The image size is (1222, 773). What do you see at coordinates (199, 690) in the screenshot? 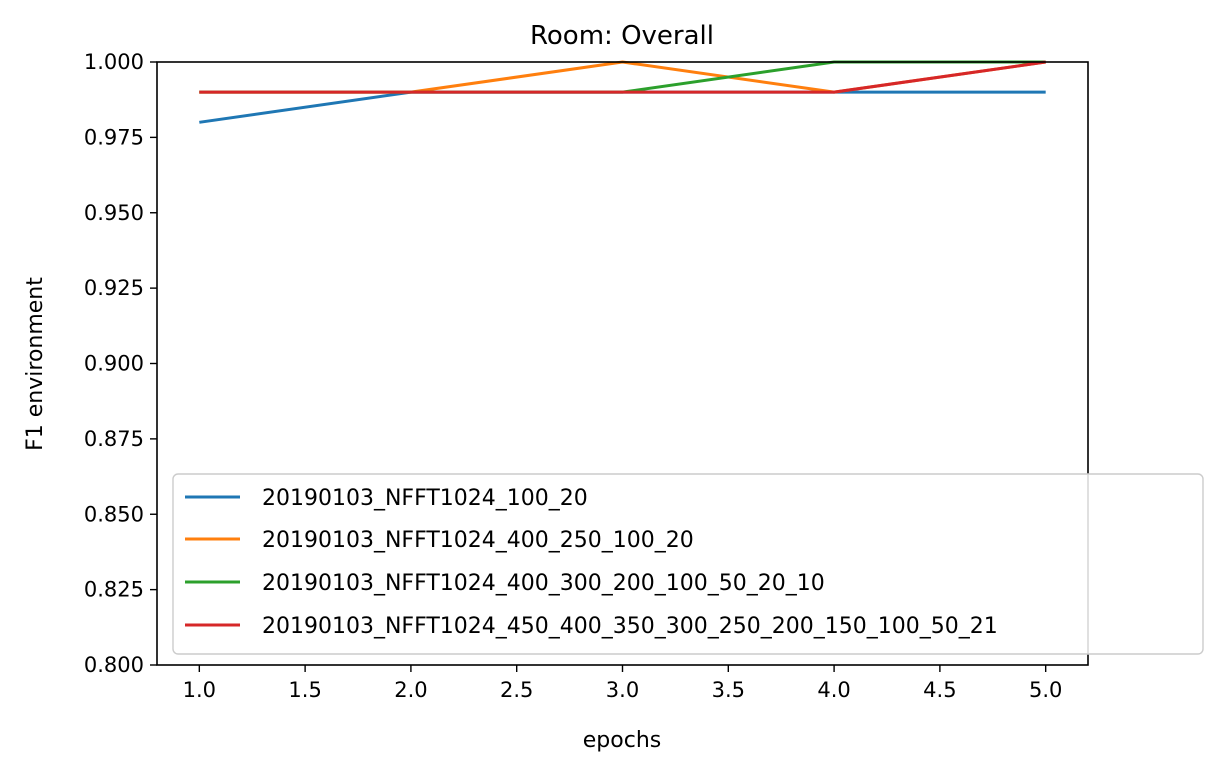
I see `x-tick-label: 1.0` at bounding box center [199, 690].